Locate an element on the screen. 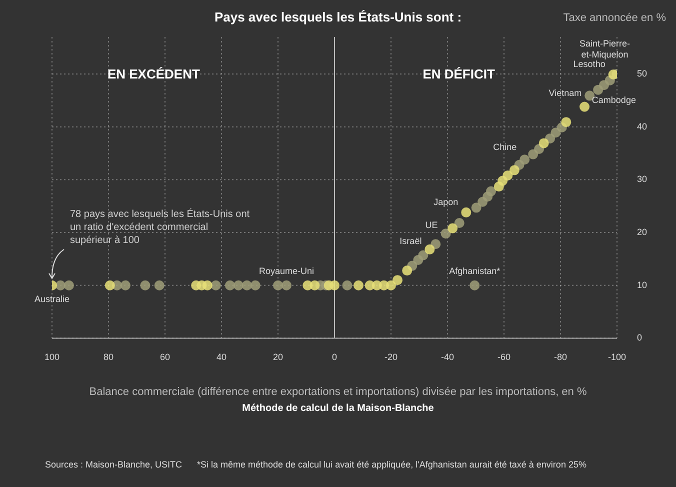 The image size is (676, 487). annotation: Vietnam is located at coordinates (565, 93).